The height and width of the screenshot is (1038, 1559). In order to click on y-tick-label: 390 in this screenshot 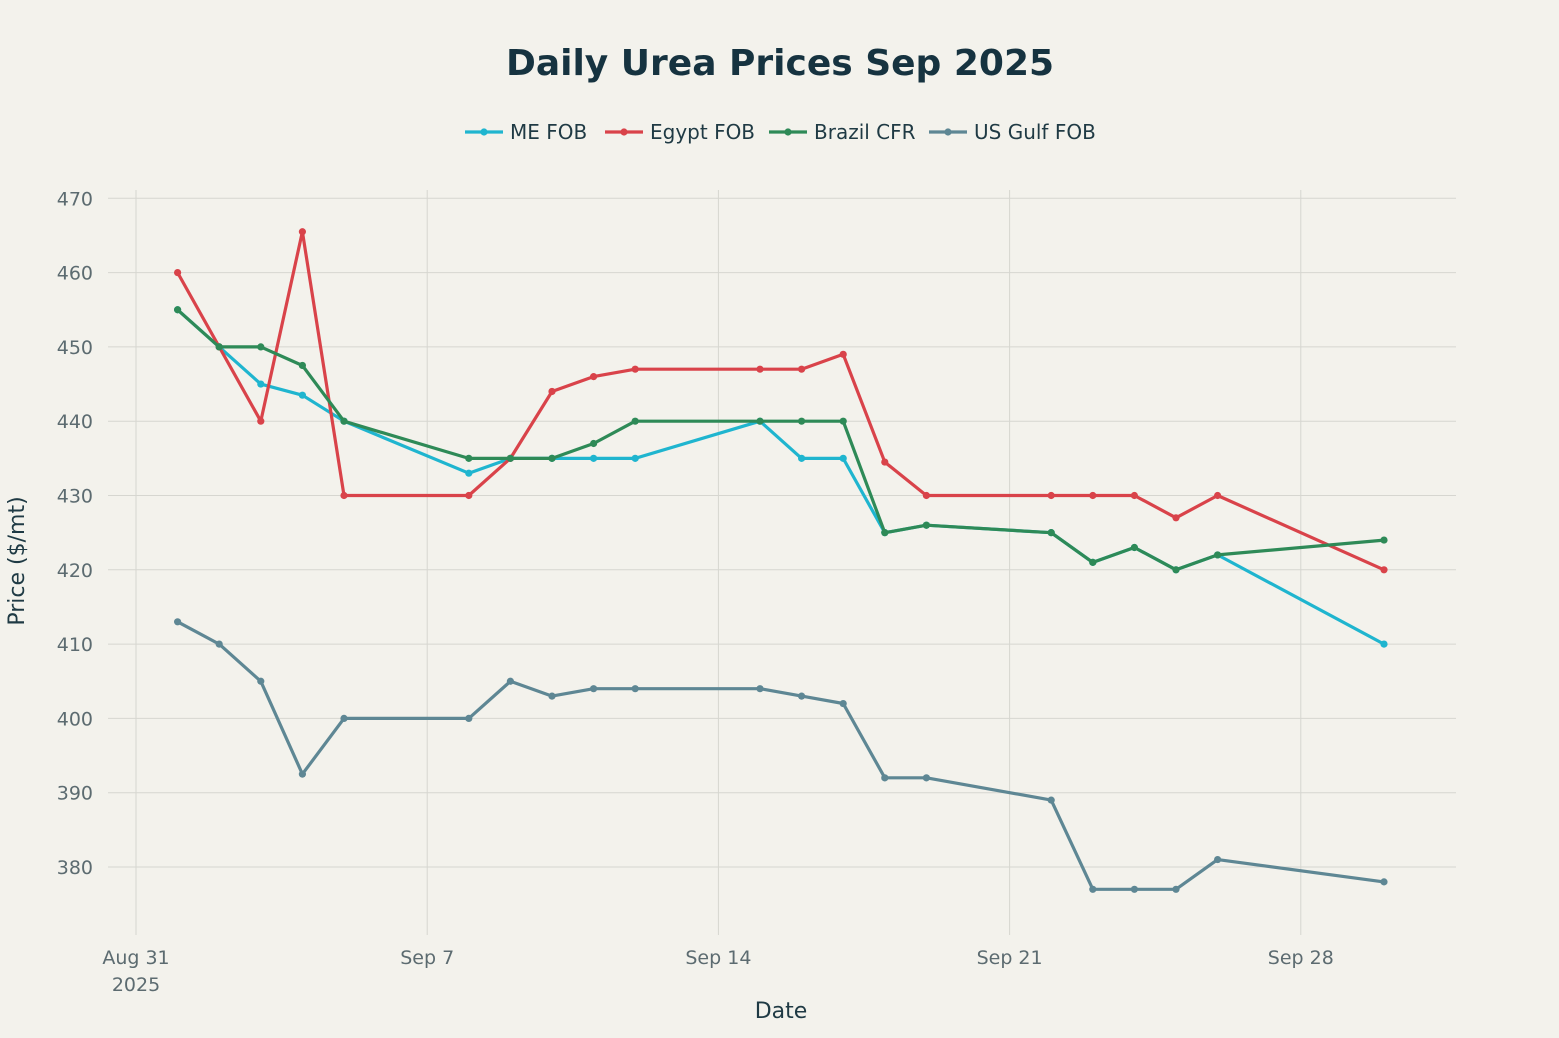, I will do `click(75, 794)`.